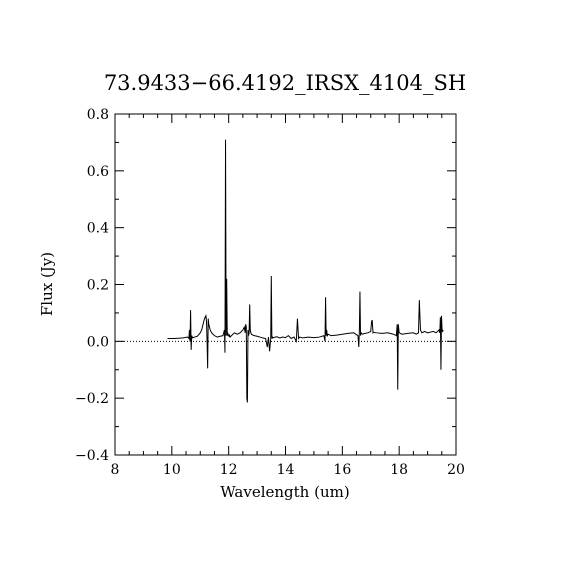  I want to click on x-tick-label: 10, so click(172, 470).